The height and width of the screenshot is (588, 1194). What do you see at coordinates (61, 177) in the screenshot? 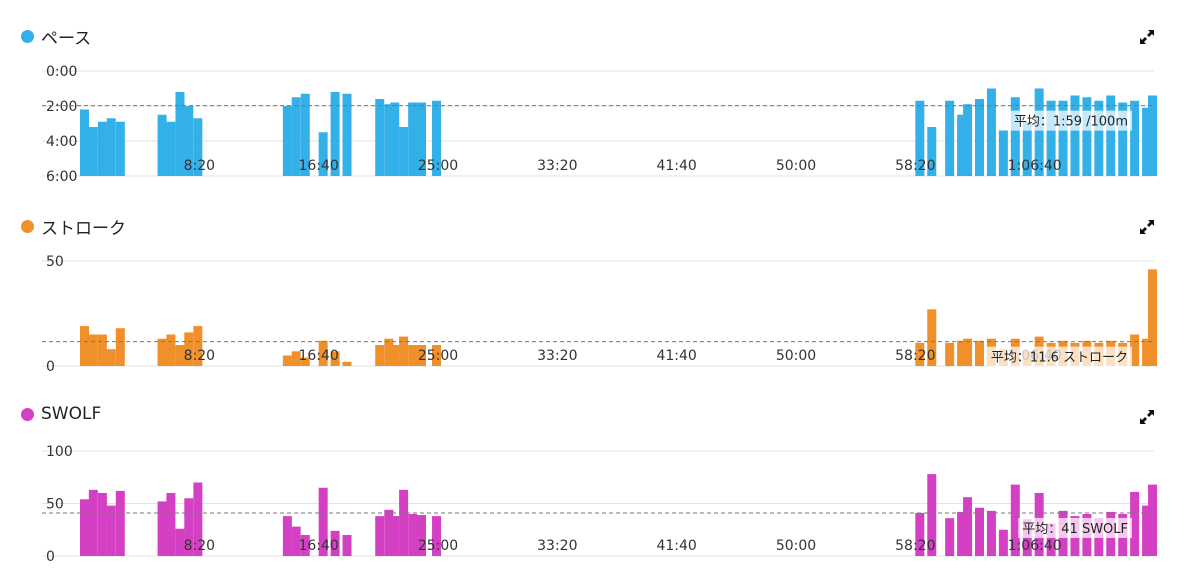
I see `y-tick-label: 6:00` at bounding box center [61, 177].